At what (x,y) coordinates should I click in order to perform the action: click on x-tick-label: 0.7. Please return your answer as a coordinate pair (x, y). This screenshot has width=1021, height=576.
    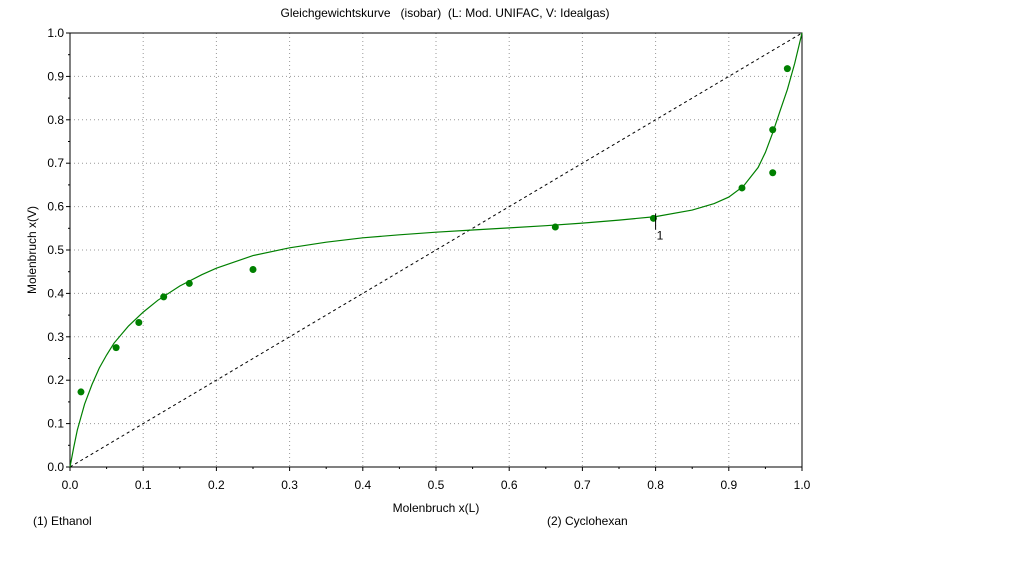
    Looking at the image, I should click on (582, 485).